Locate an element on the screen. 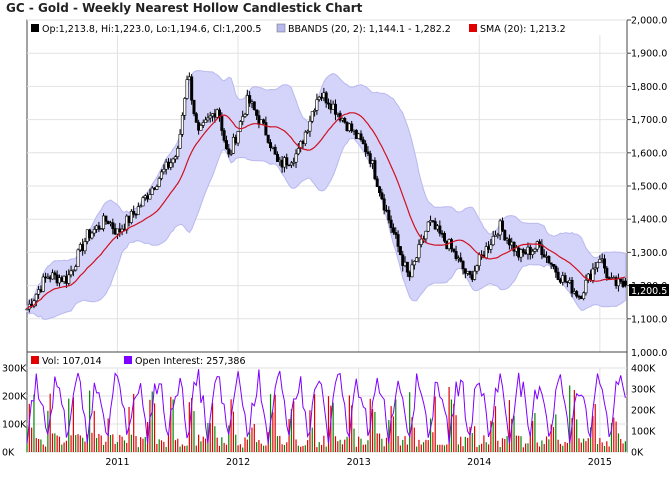  oi-tick-label: 400K is located at coordinates (643, 369).